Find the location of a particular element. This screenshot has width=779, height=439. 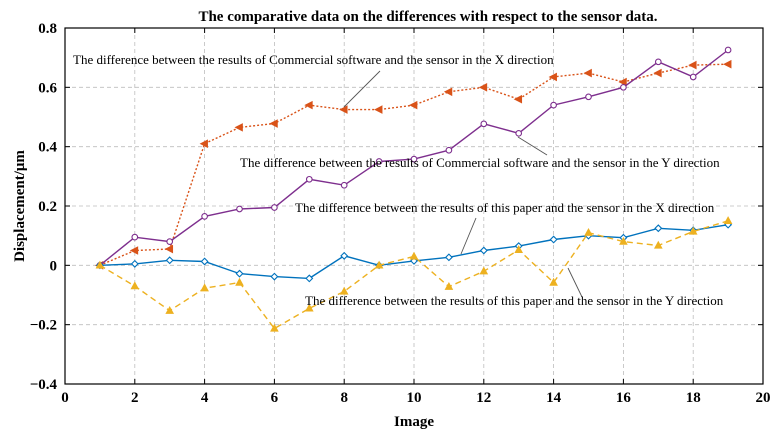

x-tick-label: 0 is located at coordinates (65, 398).